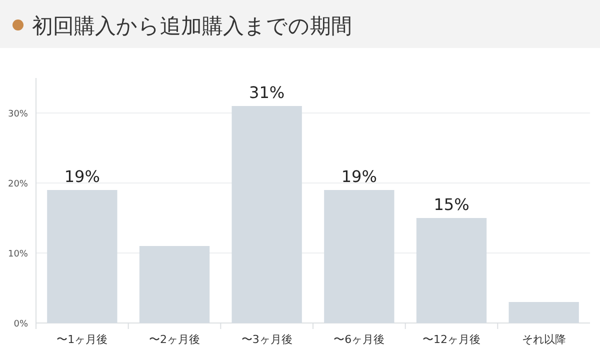  What do you see at coordinates (18, 115) in the screenshot?
I see `y-tick-label: 30%` at bounding box center [18, 115].